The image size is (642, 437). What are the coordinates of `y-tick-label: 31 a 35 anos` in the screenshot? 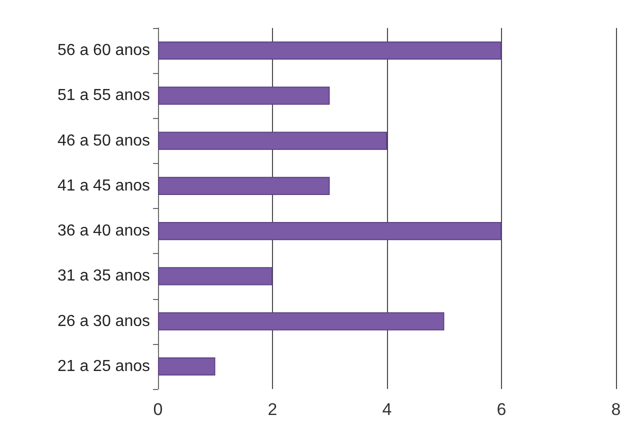 It's located at (103, 276).